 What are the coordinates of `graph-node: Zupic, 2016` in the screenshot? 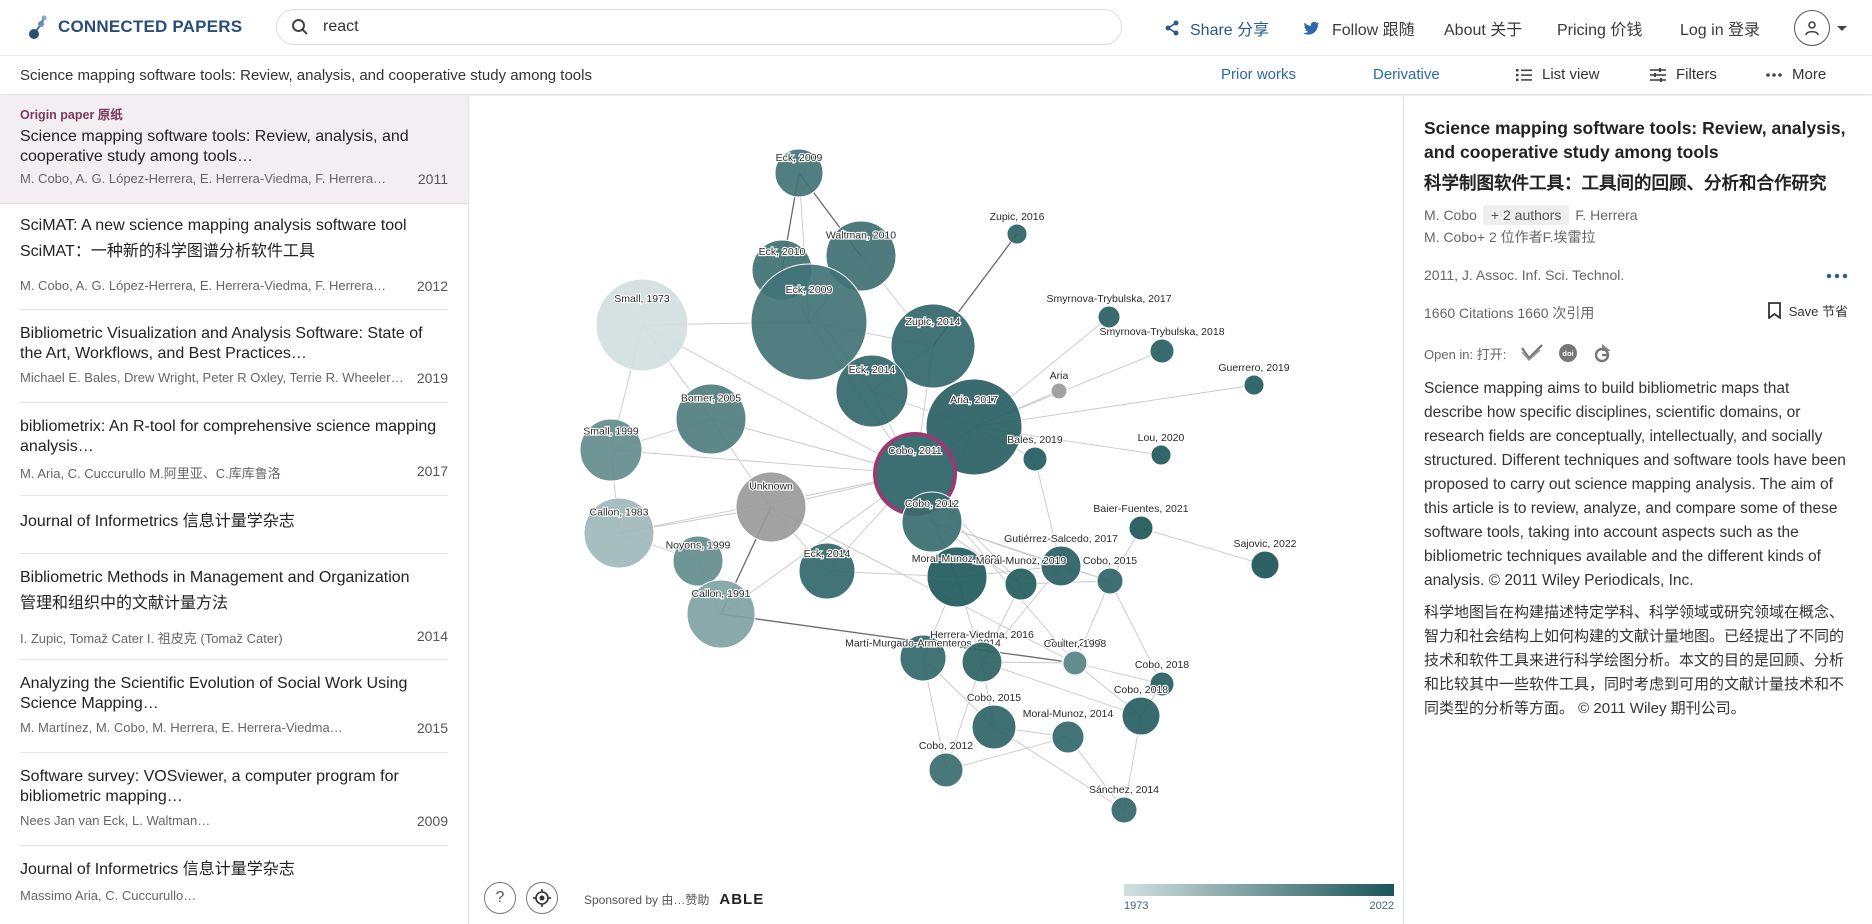 It's located at (1017, 227).